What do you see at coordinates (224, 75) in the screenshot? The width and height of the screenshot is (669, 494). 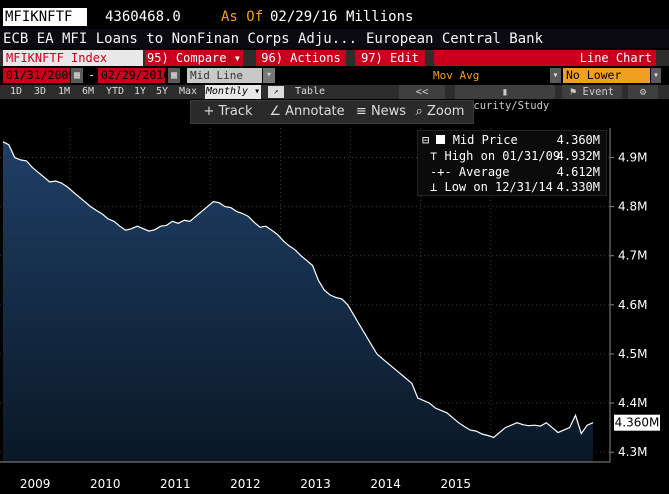 I see `chart-mode-select: Mid Line` at bounding box center [224, 75].